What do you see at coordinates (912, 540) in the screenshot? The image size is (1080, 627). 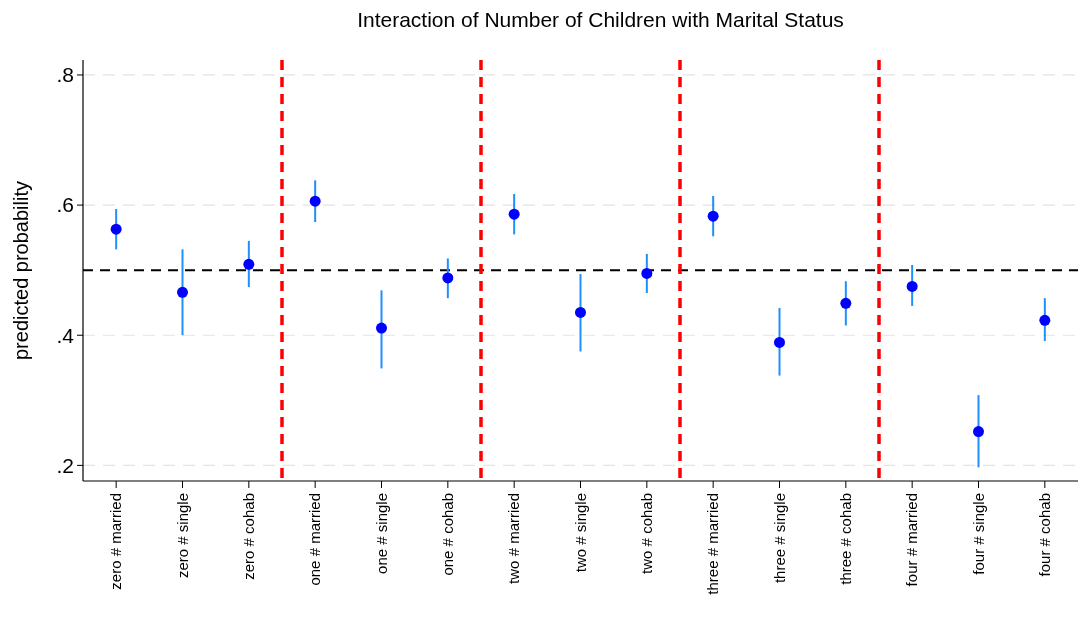 I see `x-tick-label: four # married` at bounding box center [912, 540].